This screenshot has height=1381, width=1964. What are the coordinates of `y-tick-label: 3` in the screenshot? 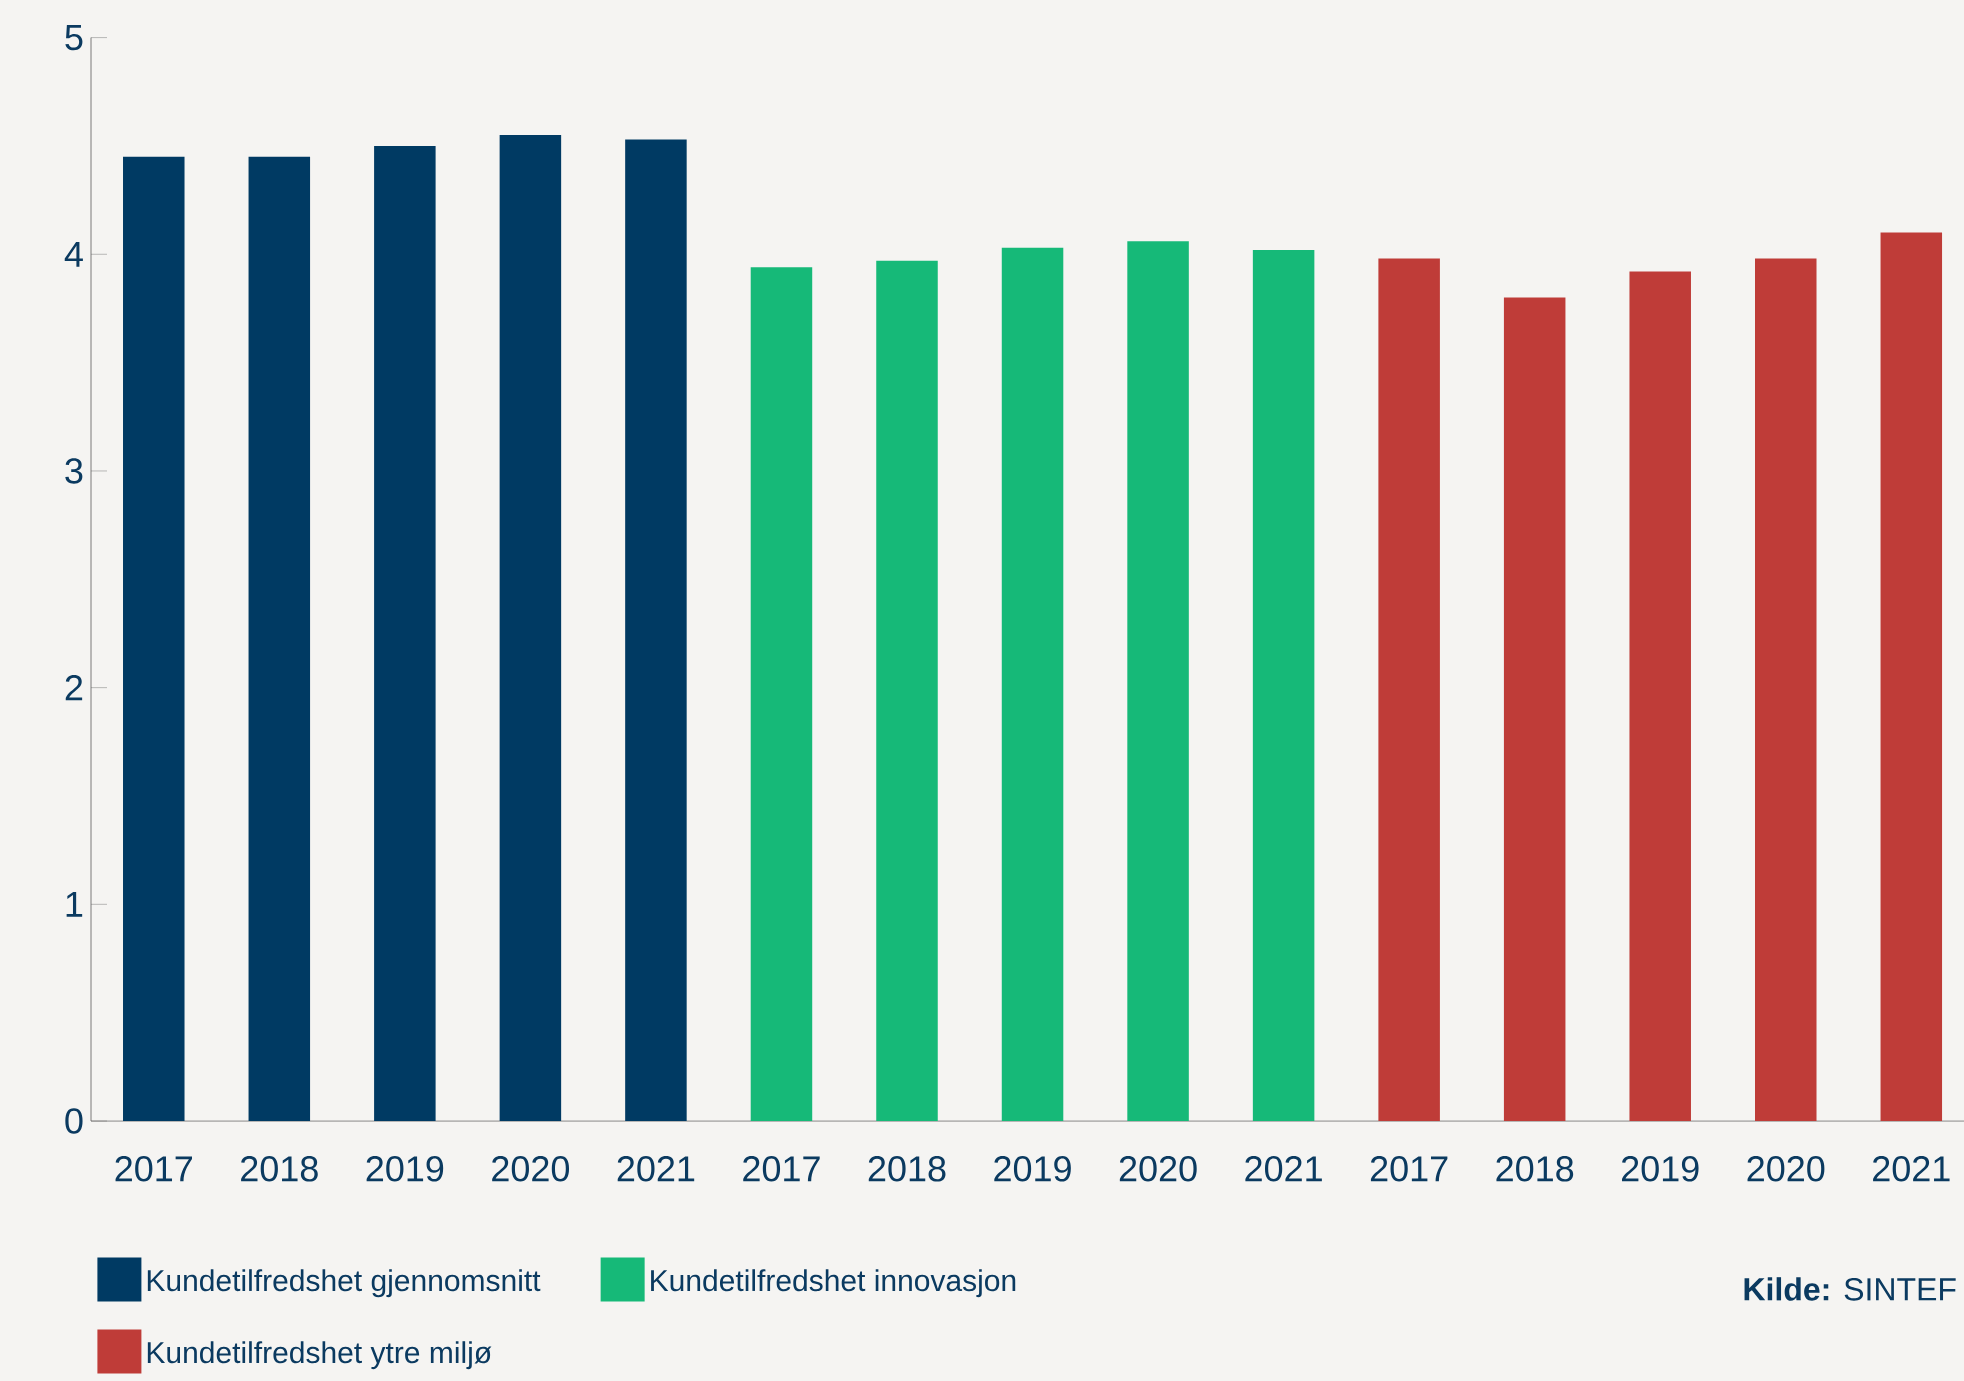 It's located at (74, 471).